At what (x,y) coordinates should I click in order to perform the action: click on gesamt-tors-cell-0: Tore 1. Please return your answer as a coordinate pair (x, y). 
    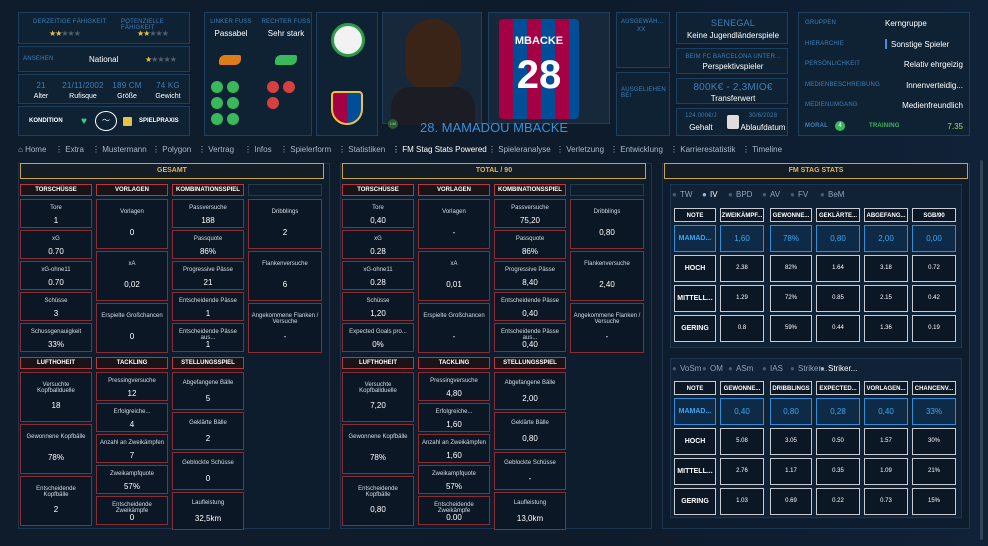
    Looking at the image, I should click on (56, 213).